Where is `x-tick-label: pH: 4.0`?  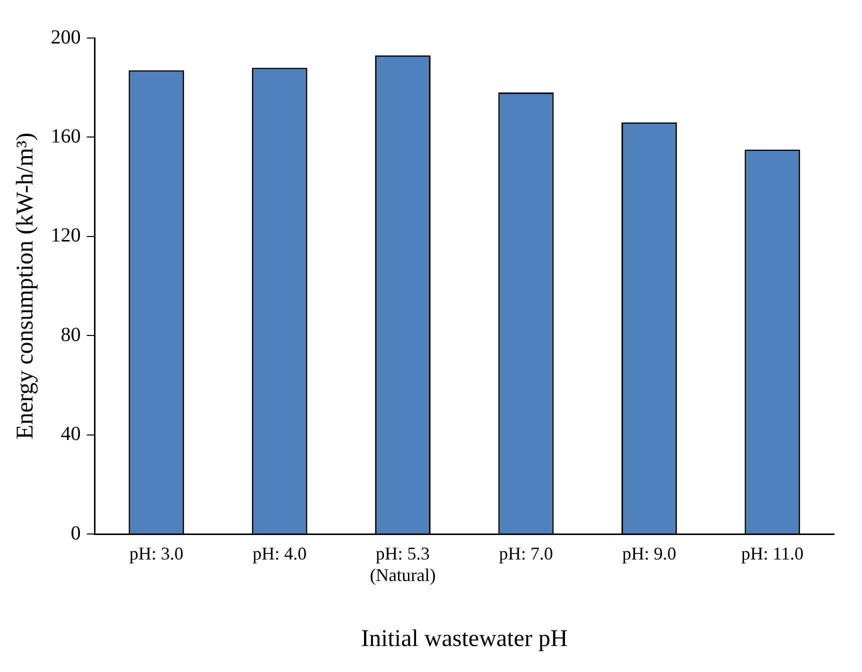
x-tick-label: pH: 4.0 is located at coordinates (279, 554).